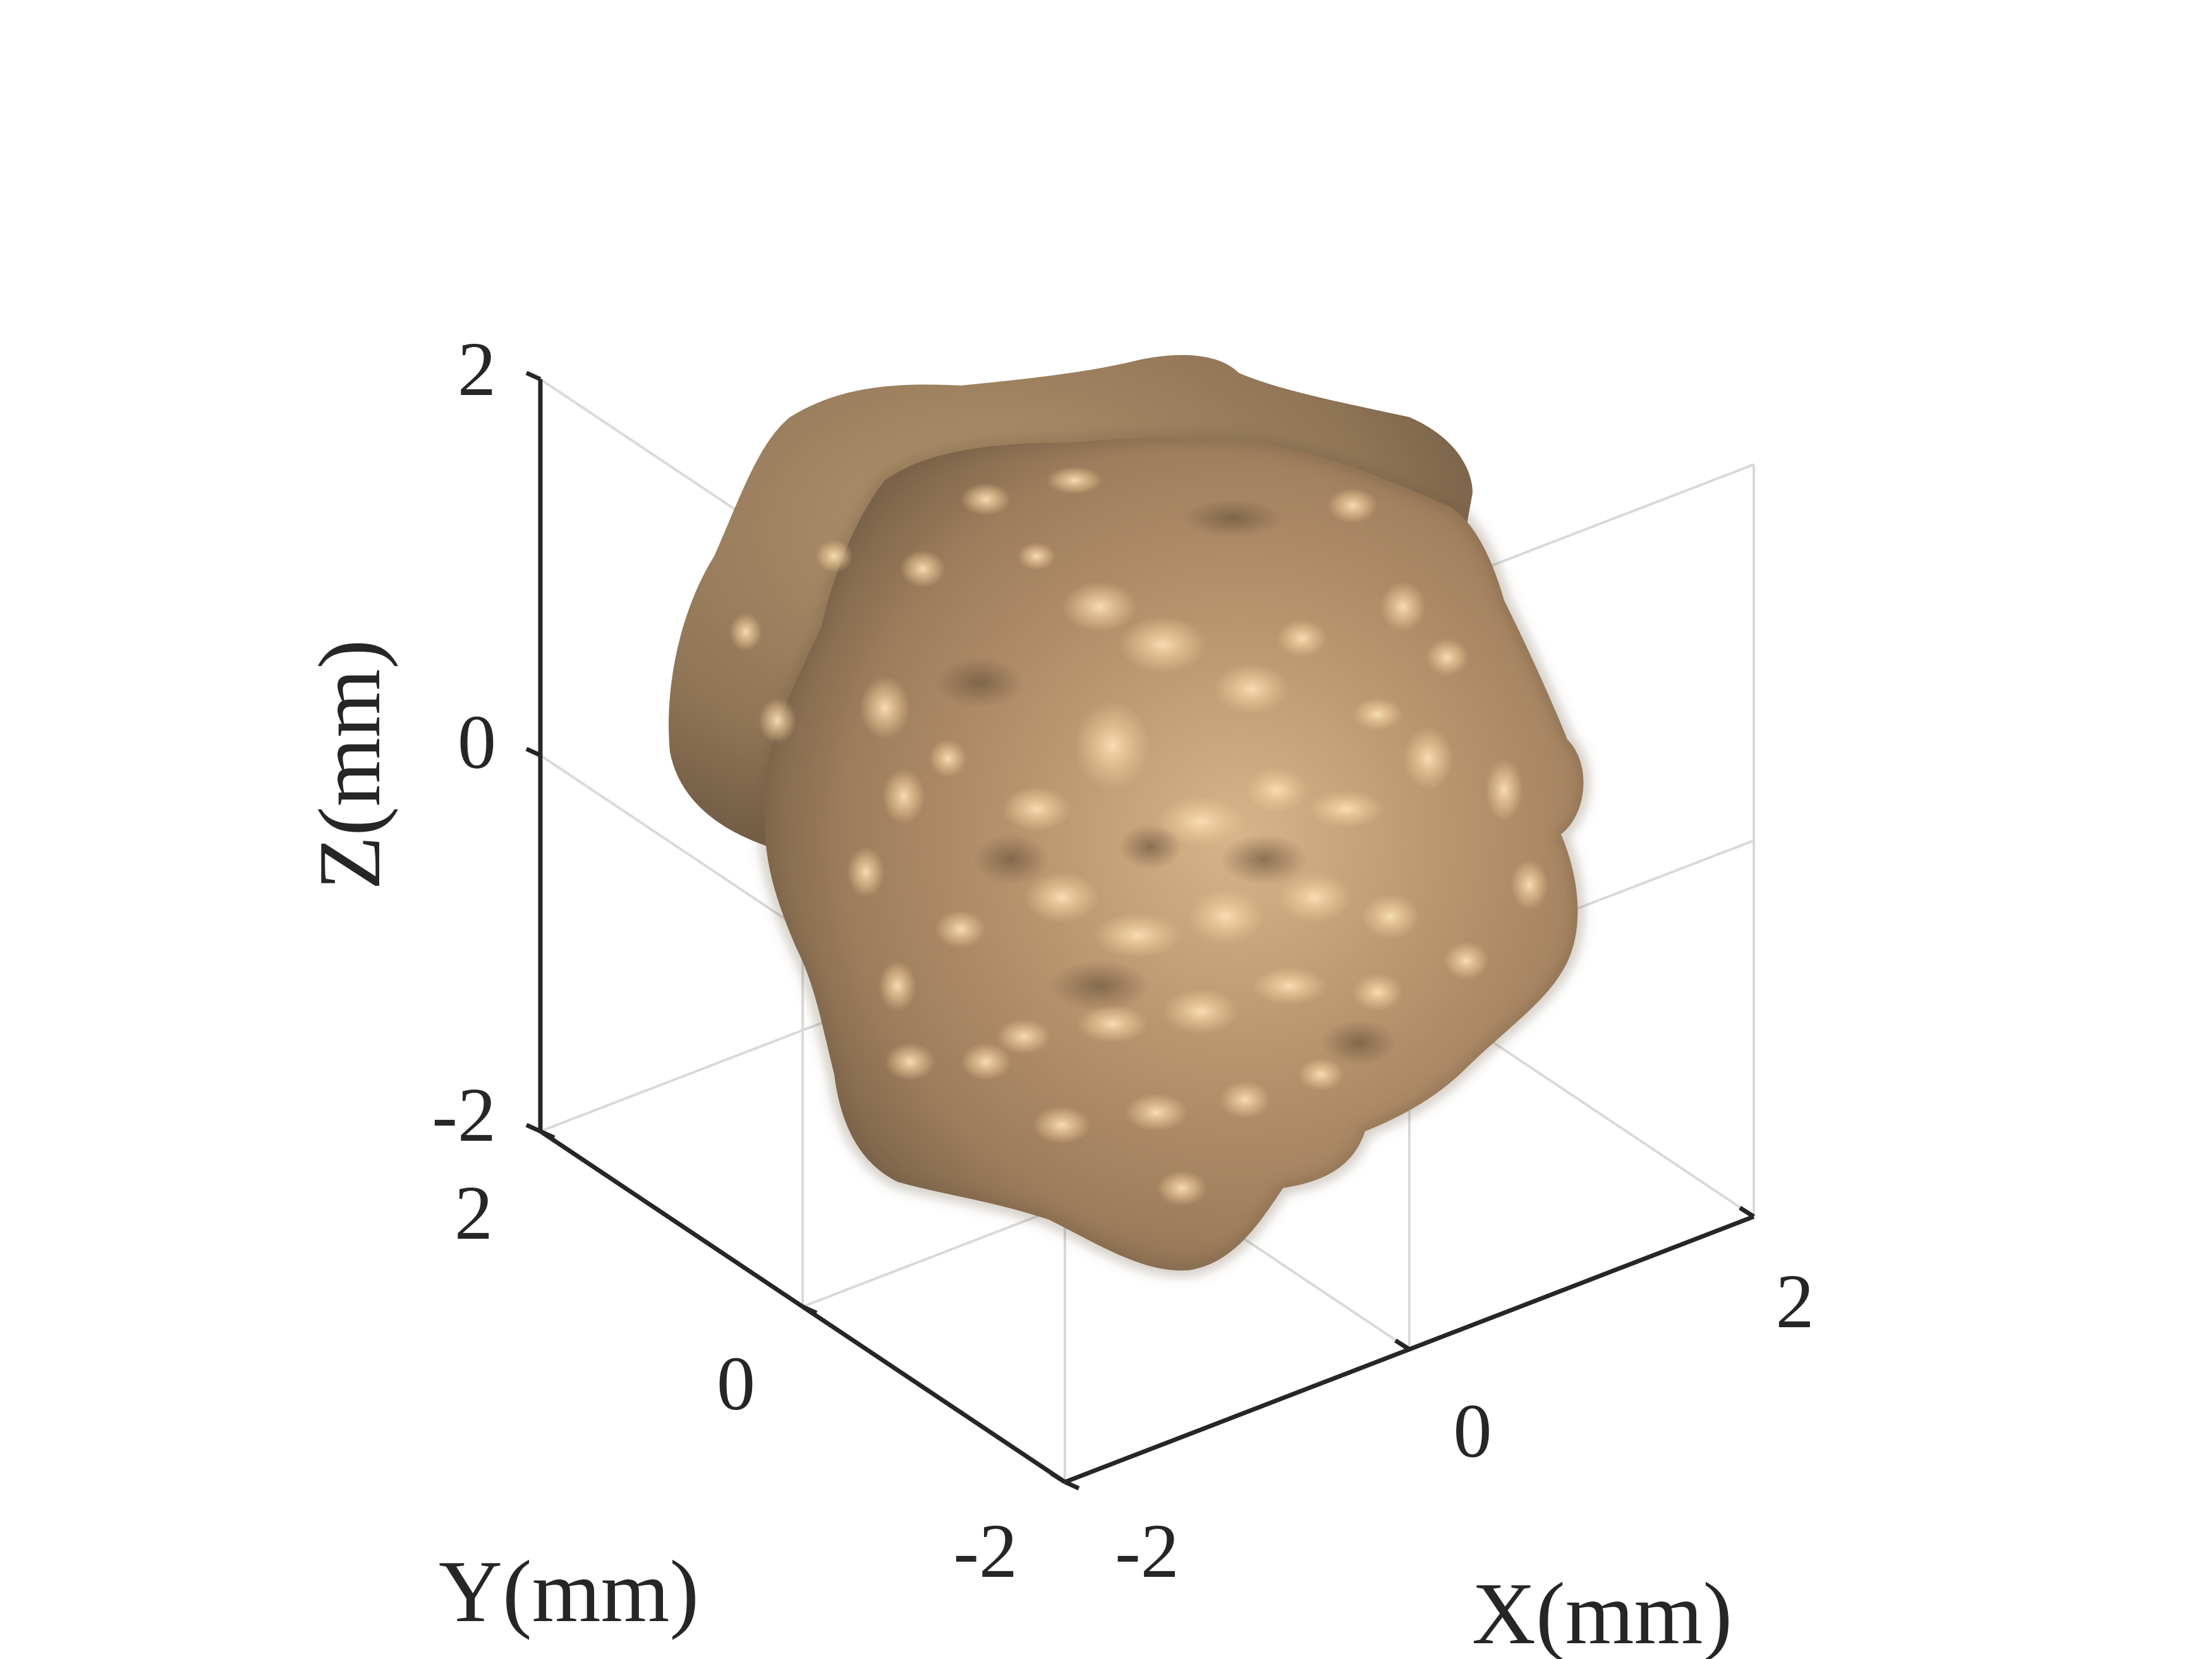  I want to click on y-tick-label-2: 2, so click(473, 1213).